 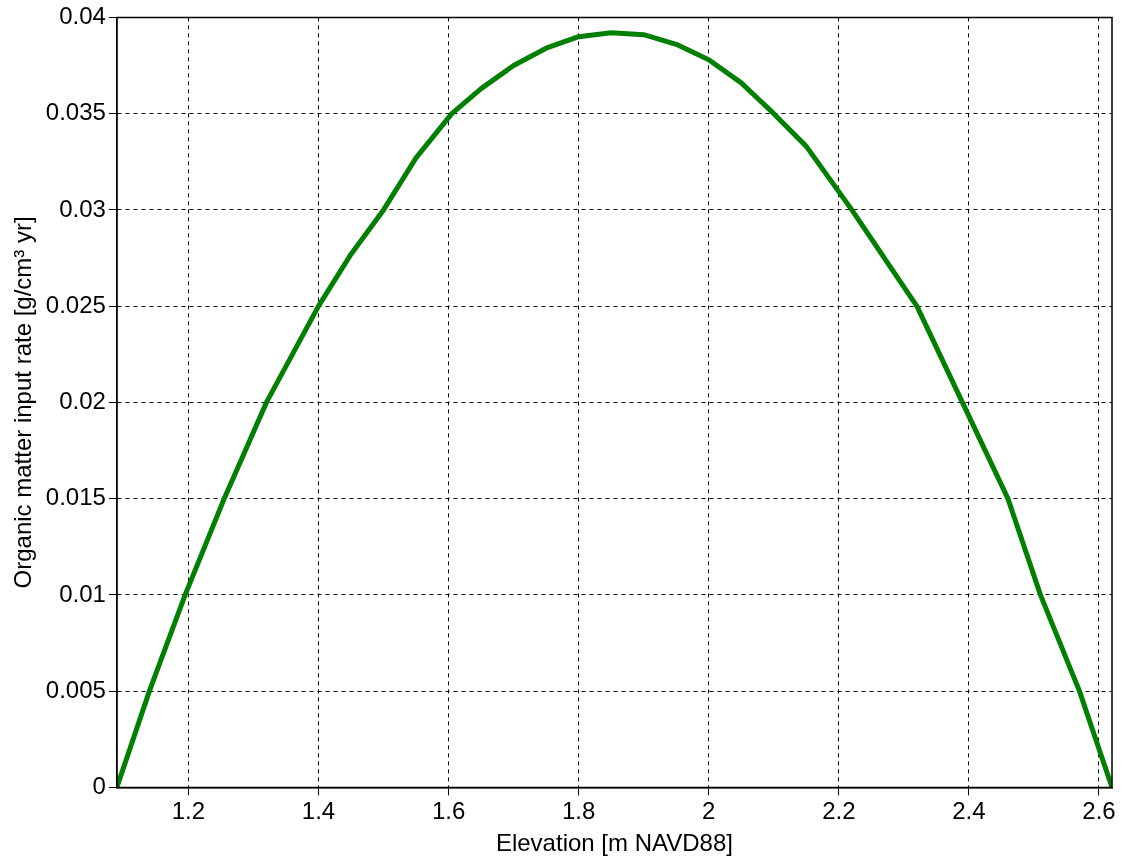 What do you see at coordinates (578, 811) in the screenshot?
I see `x-tick-label: 1.8` at bounding box center [578, 811].